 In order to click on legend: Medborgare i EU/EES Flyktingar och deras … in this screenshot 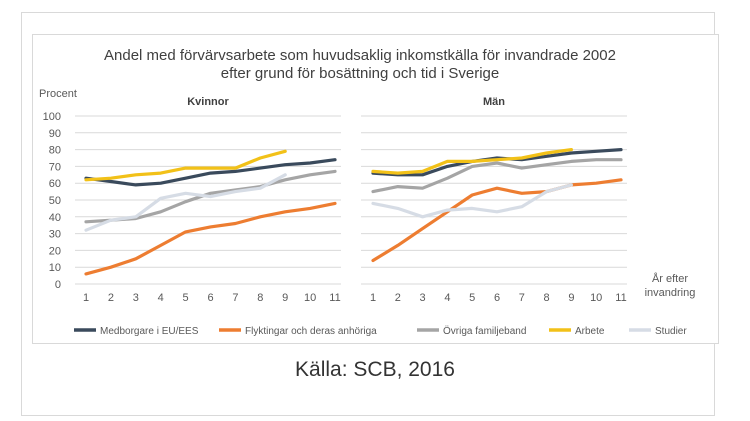, I will do `click(380, 331)`.